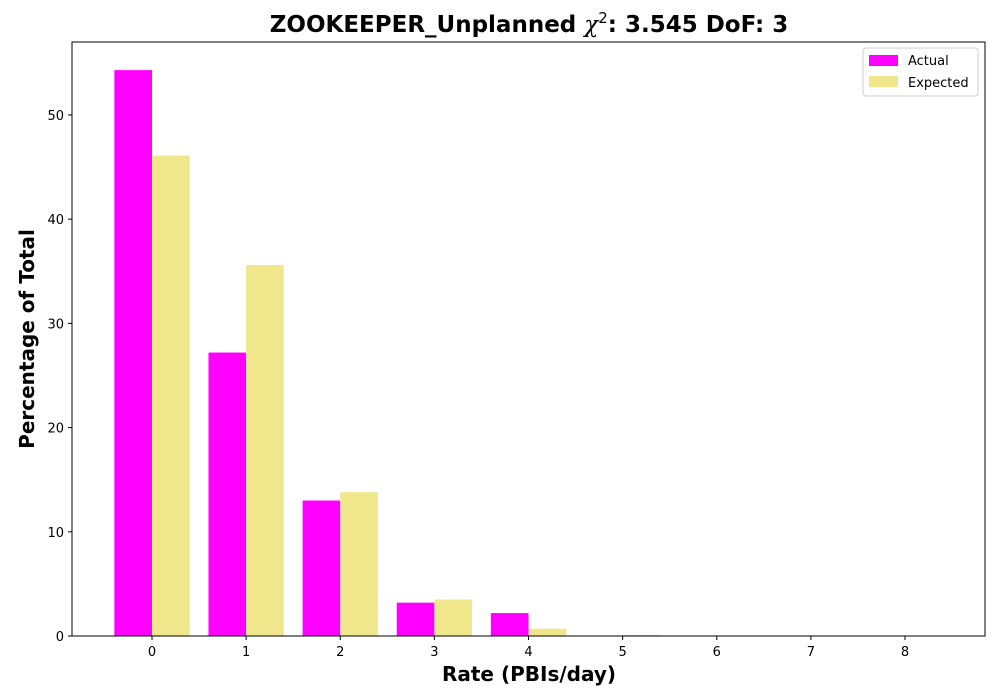 The width and height of the screenshot is (1000, 700). Describe the element at coordinates (883, 60) in the screenshot. I see `legend-swatch-actual` at that location.